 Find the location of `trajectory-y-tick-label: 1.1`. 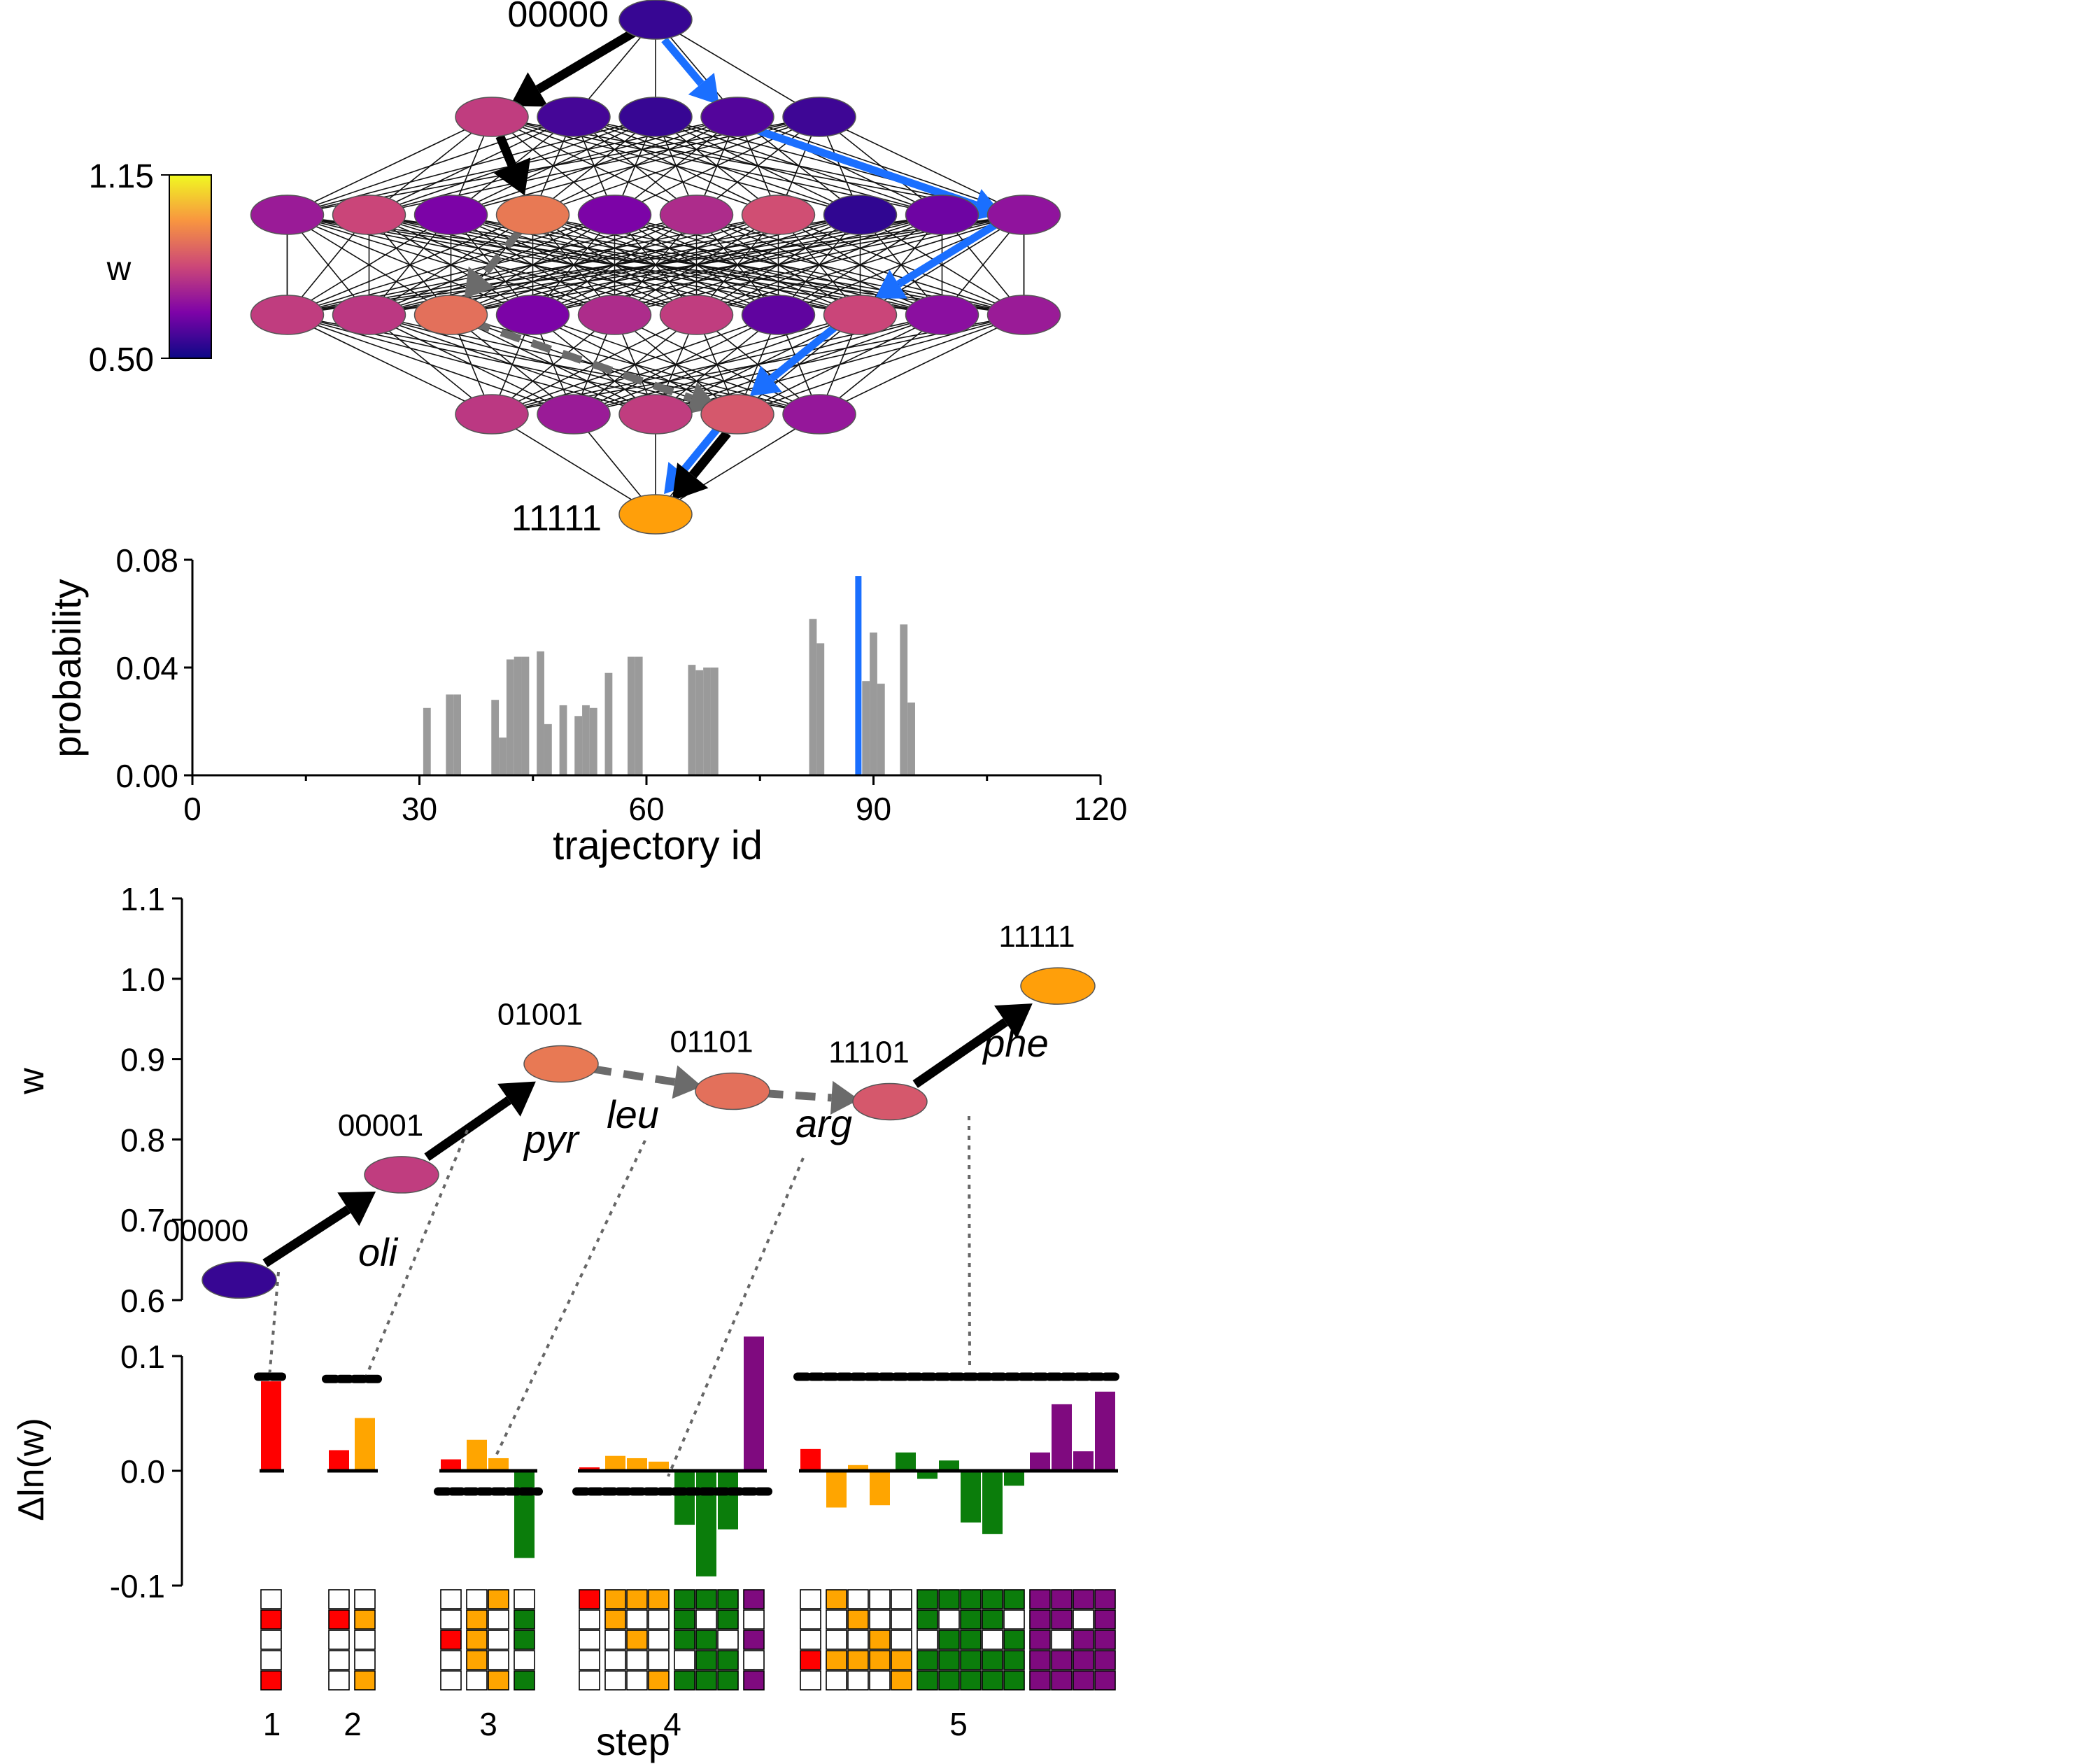

trajectory-y-tick-label: 1.1 is located at coordinates (142, 899).